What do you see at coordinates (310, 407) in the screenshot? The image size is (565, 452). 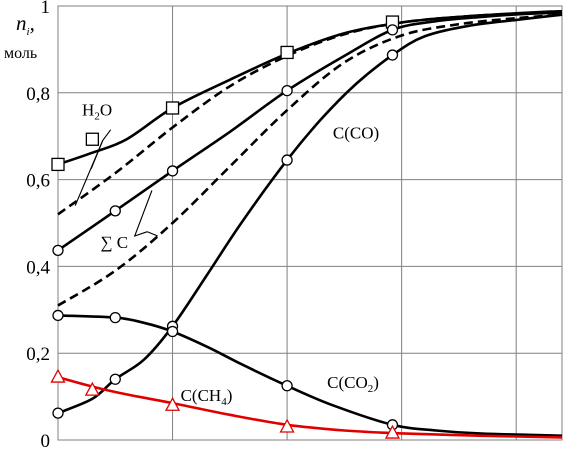 I see `series-line-c-ch4` at bounding box center [310, 407].